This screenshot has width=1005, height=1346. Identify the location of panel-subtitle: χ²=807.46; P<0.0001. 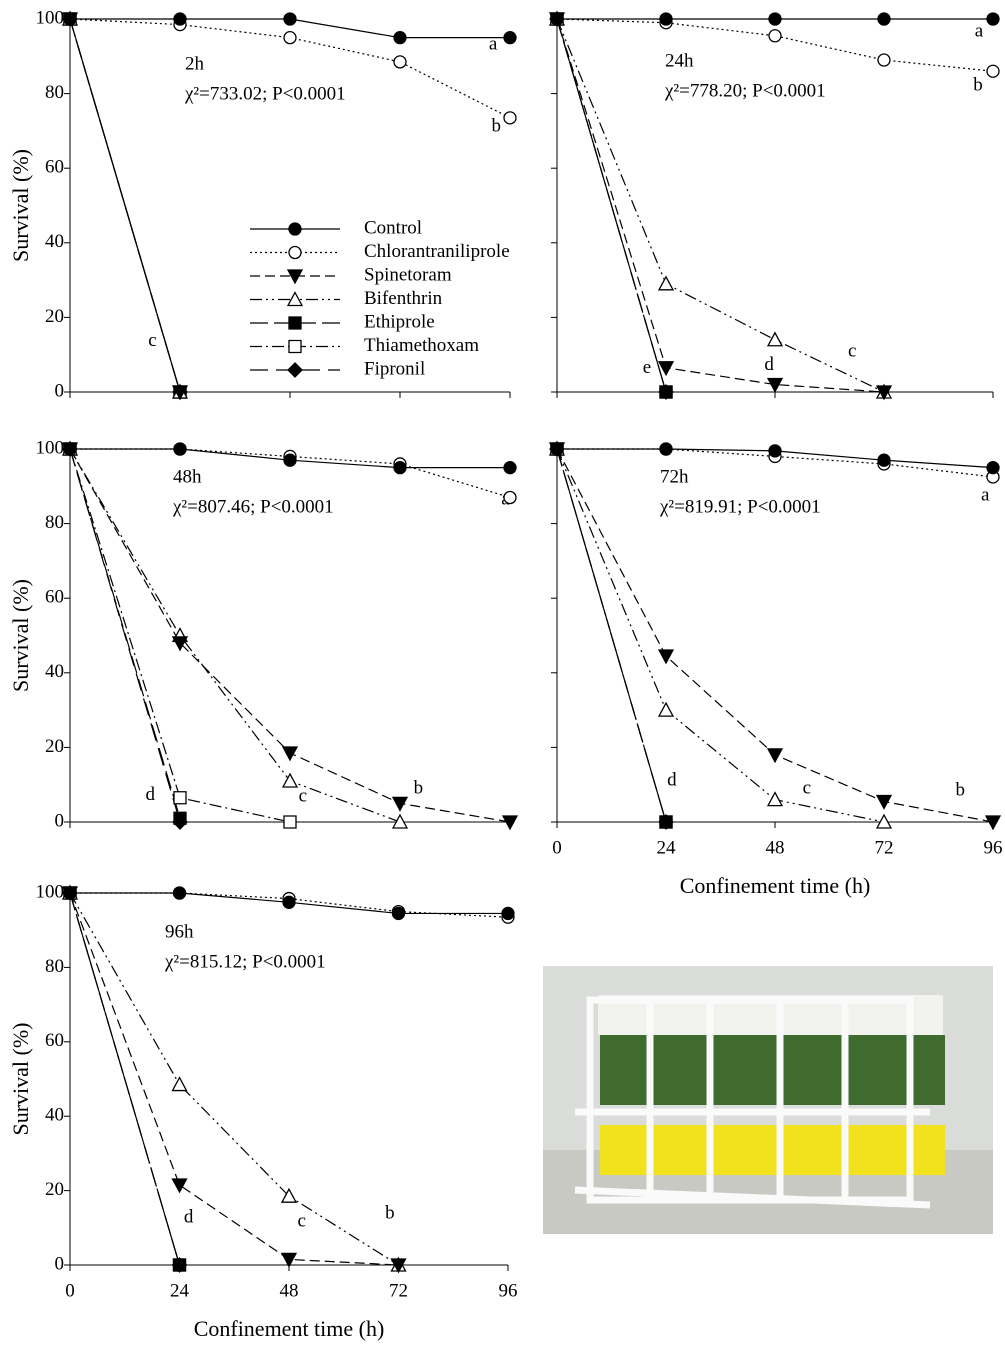
(253, 506).